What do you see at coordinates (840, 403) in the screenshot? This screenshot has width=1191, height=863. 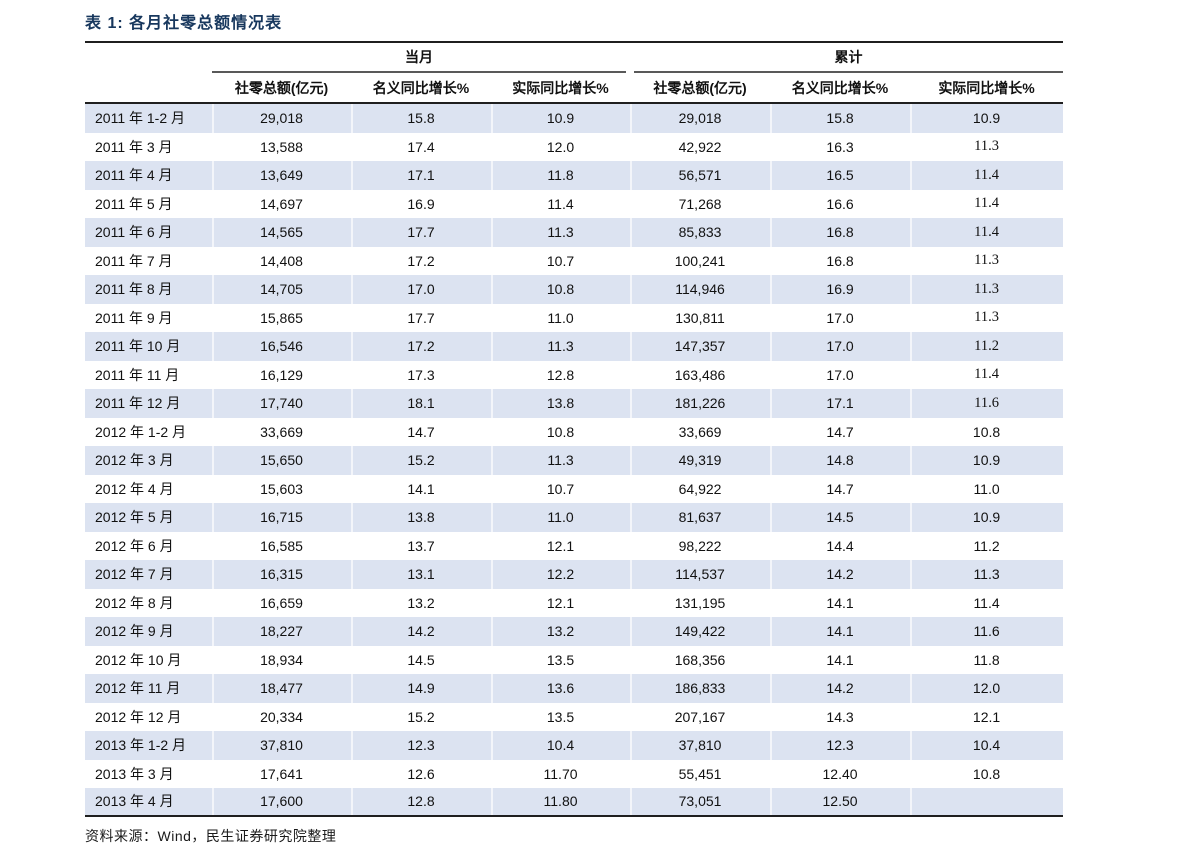 I see `value-cell: 17.1` at bounding box center [840, 403].